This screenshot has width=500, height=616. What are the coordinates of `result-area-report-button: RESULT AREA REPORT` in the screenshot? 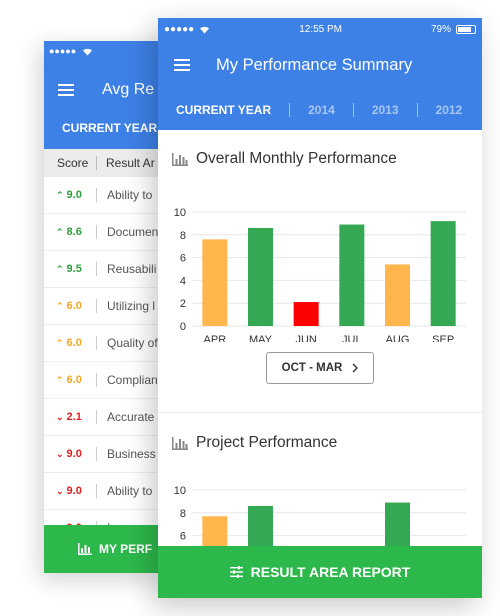 It's located at (320, 572).